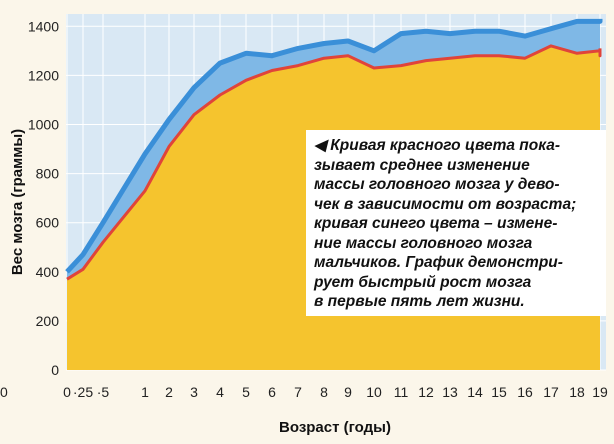 The width and height of the screenshot is (614, 444). What do you see at coordinates (194, 392) in the screenshot?
I see `x-tick-label: 3` at bounding box center [194, 392].